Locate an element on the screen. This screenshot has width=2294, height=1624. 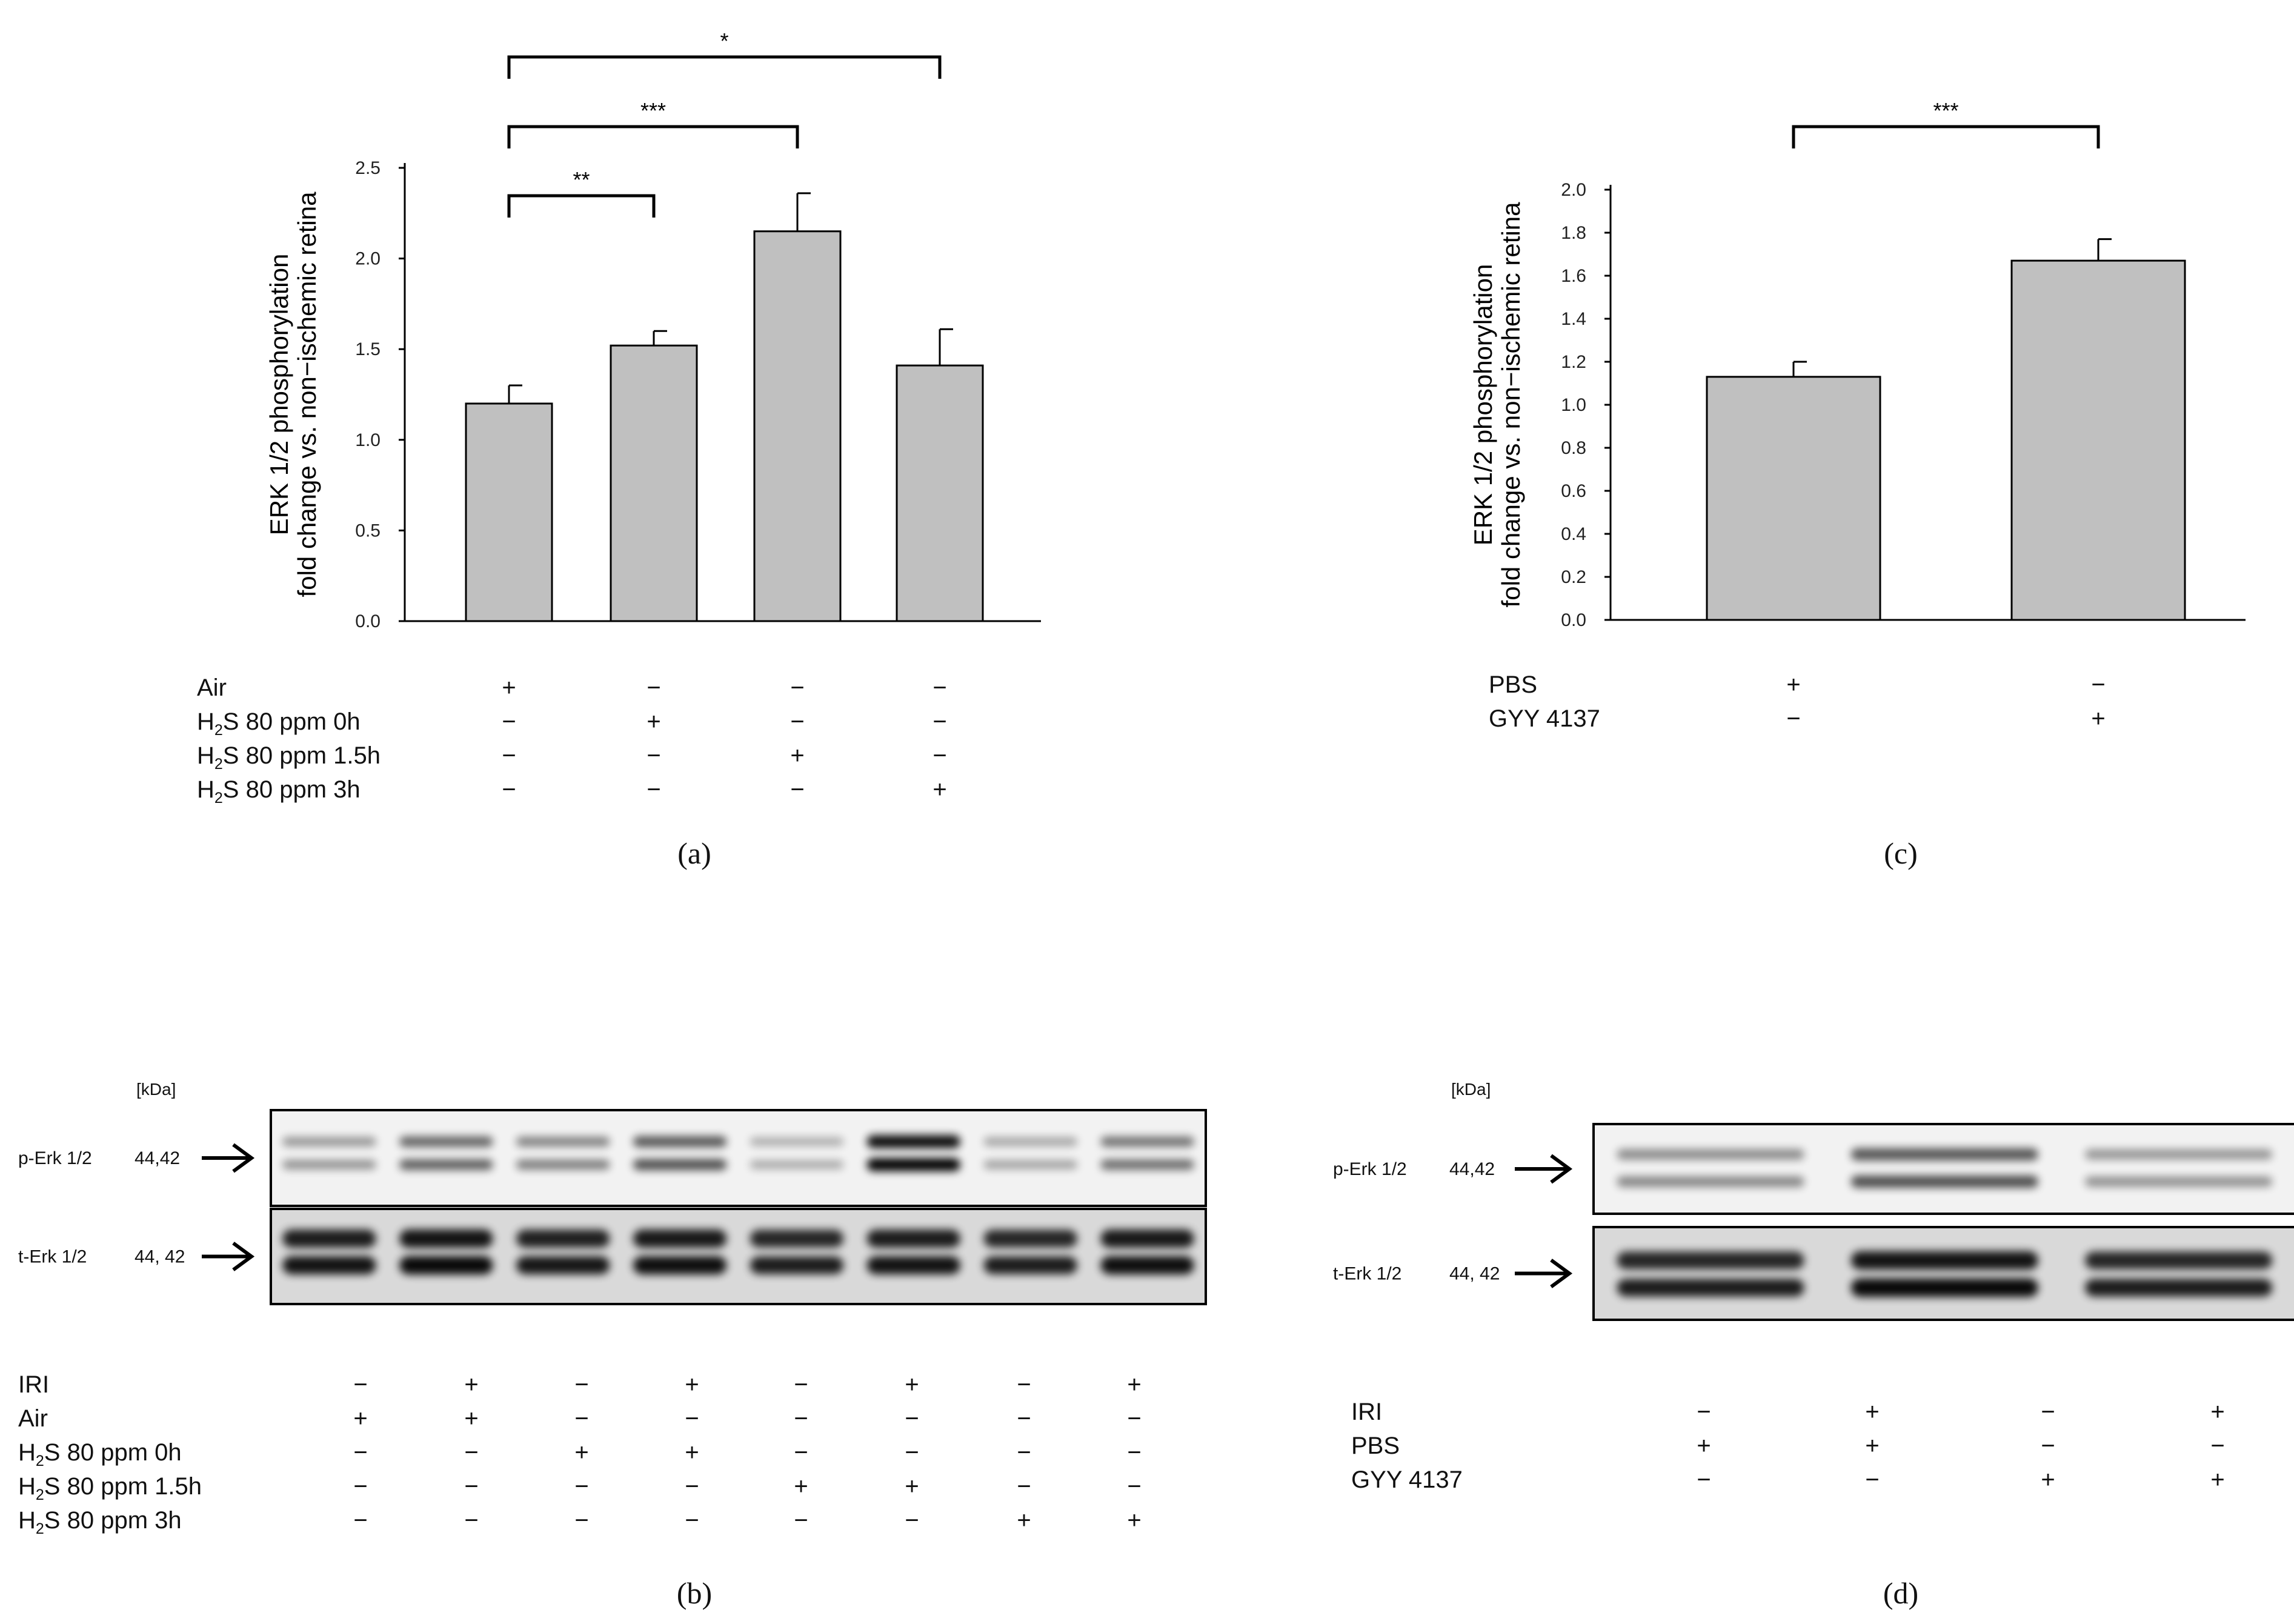
protein-label: t-Erk 1/2 is located at coordinates (52, 1257).